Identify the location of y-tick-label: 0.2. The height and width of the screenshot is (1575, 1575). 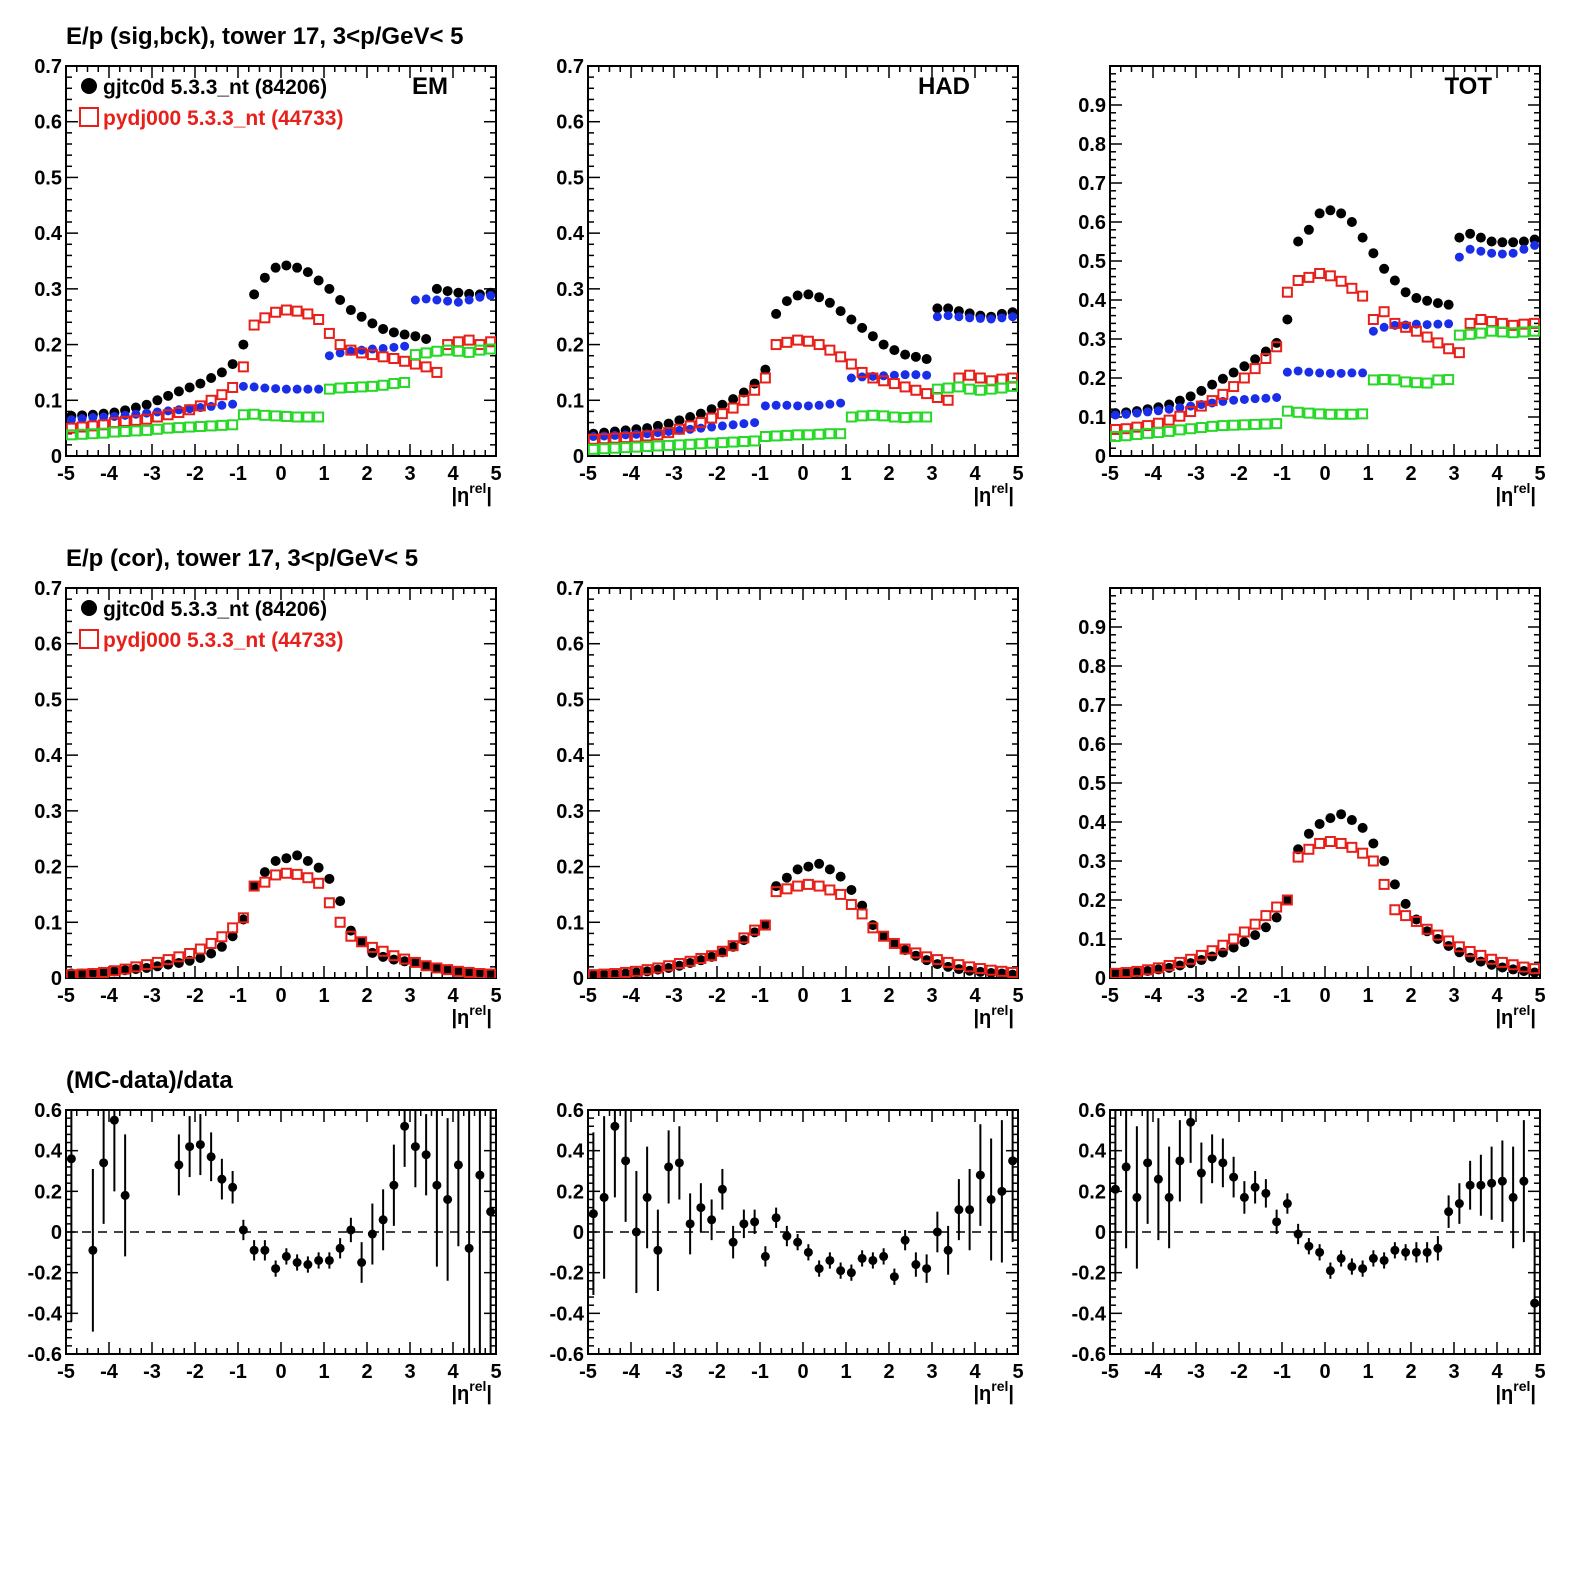
(48, 346).